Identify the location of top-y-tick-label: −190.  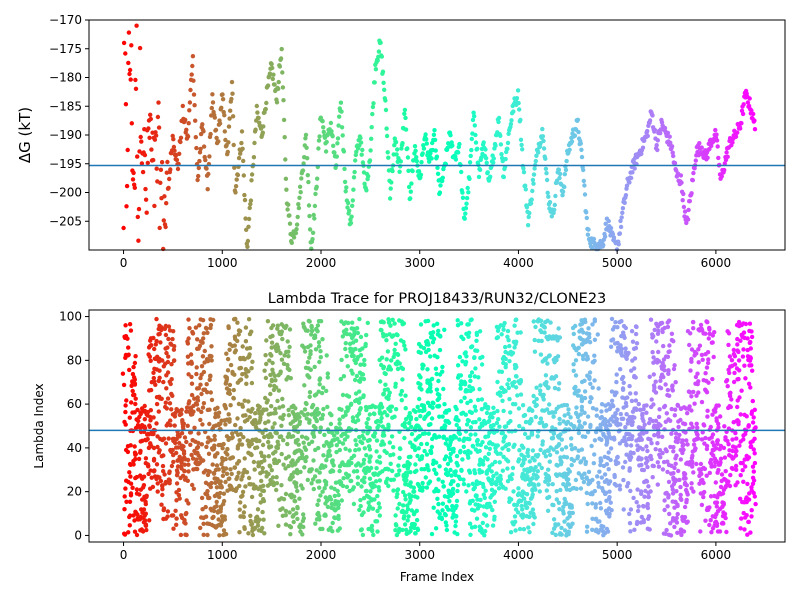
(65, 135).